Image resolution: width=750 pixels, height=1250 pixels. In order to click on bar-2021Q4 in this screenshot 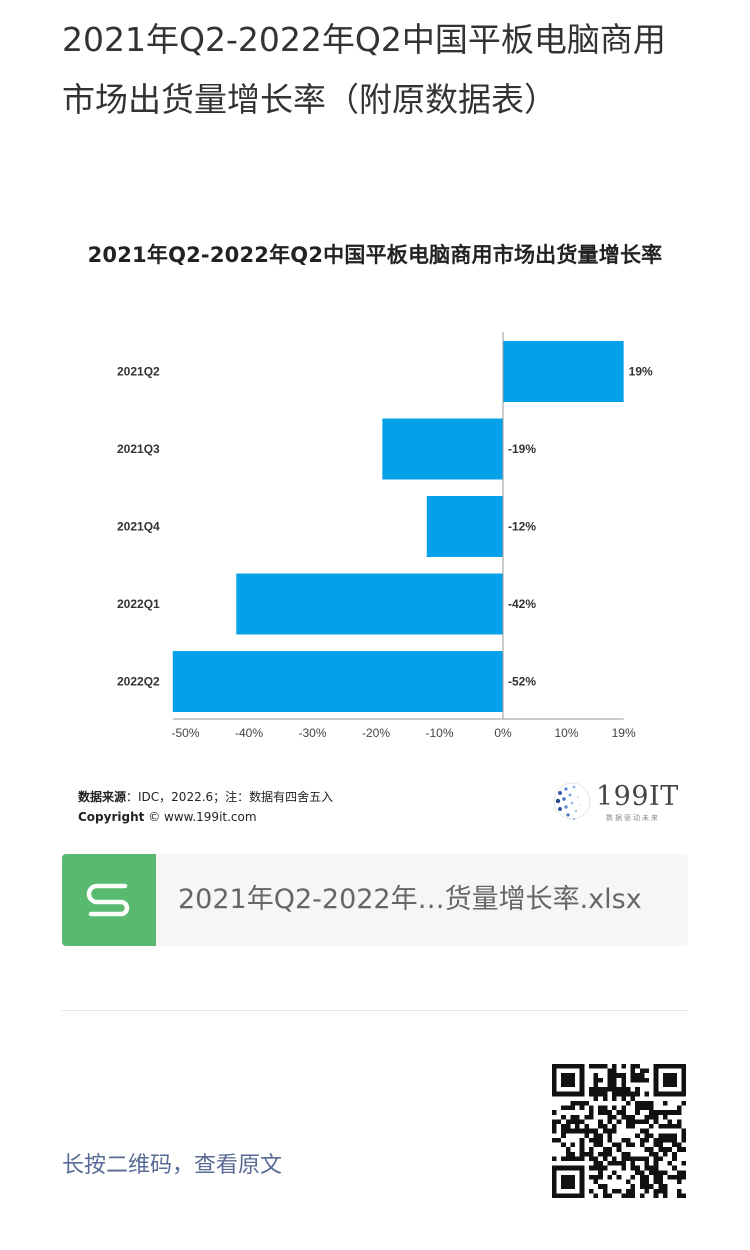, I will do `click(464, 526)`.